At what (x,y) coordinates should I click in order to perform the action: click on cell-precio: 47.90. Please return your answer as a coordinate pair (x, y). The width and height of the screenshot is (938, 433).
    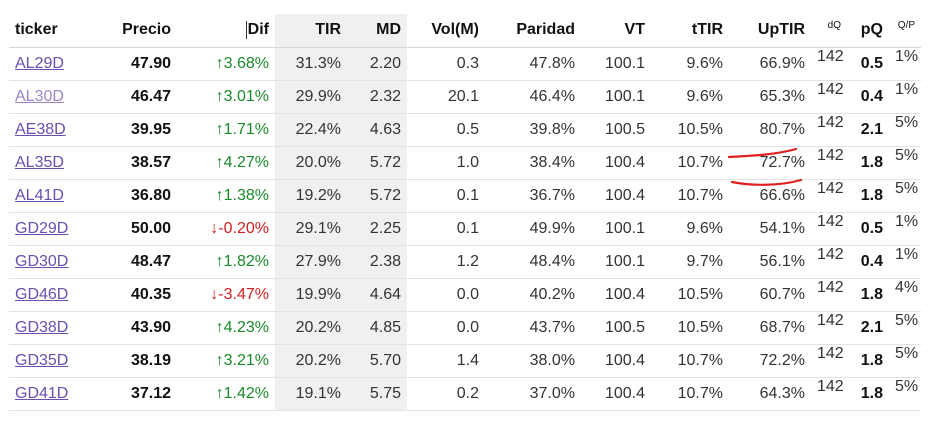
    Looking at the image, I should click on (137, 64).